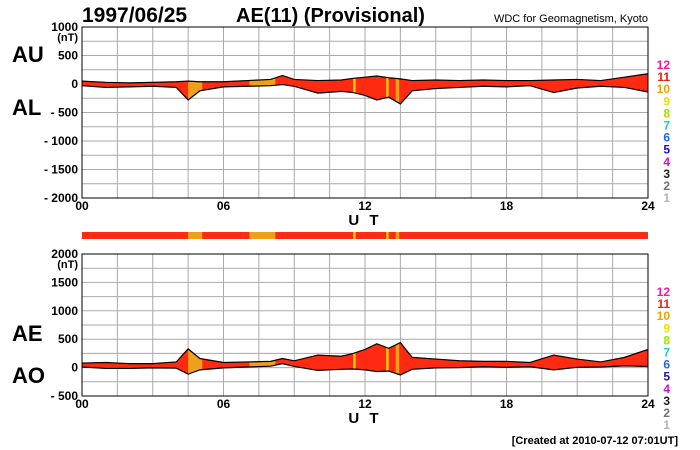 This screenshot has width=700, height=450. What do you see at coordinates (64, 282) in the screenshot?
I see `y-tick-label: 1500` at bounding box center [64, 282].